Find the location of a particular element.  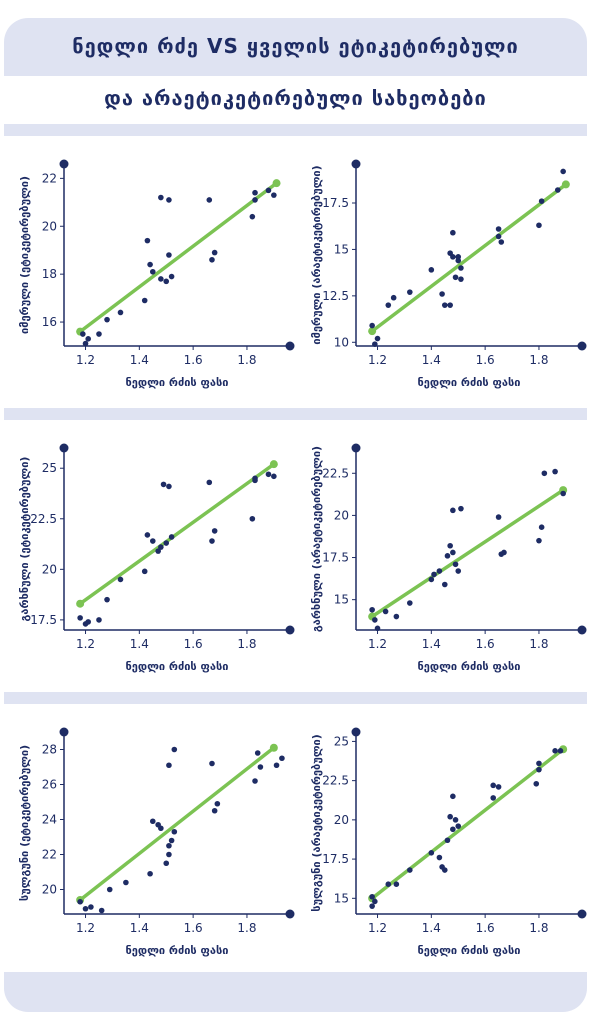

x-tick-label: 1.4 is located at coordinates (431, 928).